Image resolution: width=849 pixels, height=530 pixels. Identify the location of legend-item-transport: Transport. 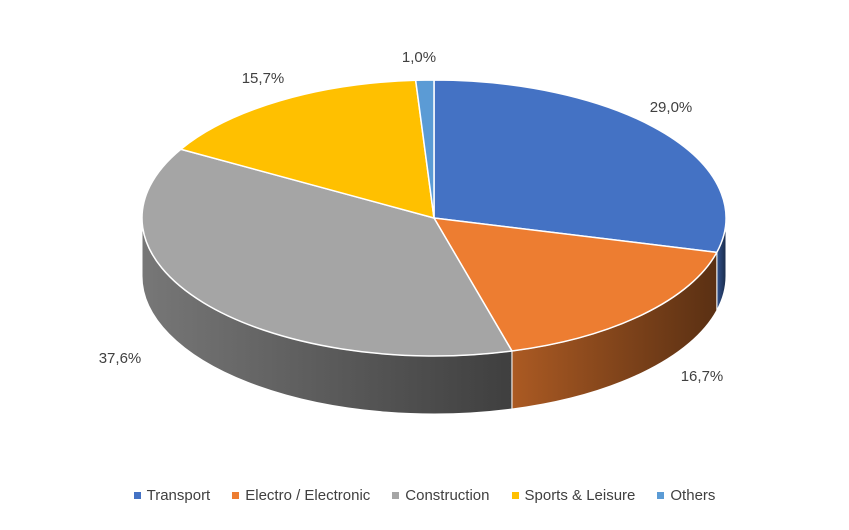
(172, 495).